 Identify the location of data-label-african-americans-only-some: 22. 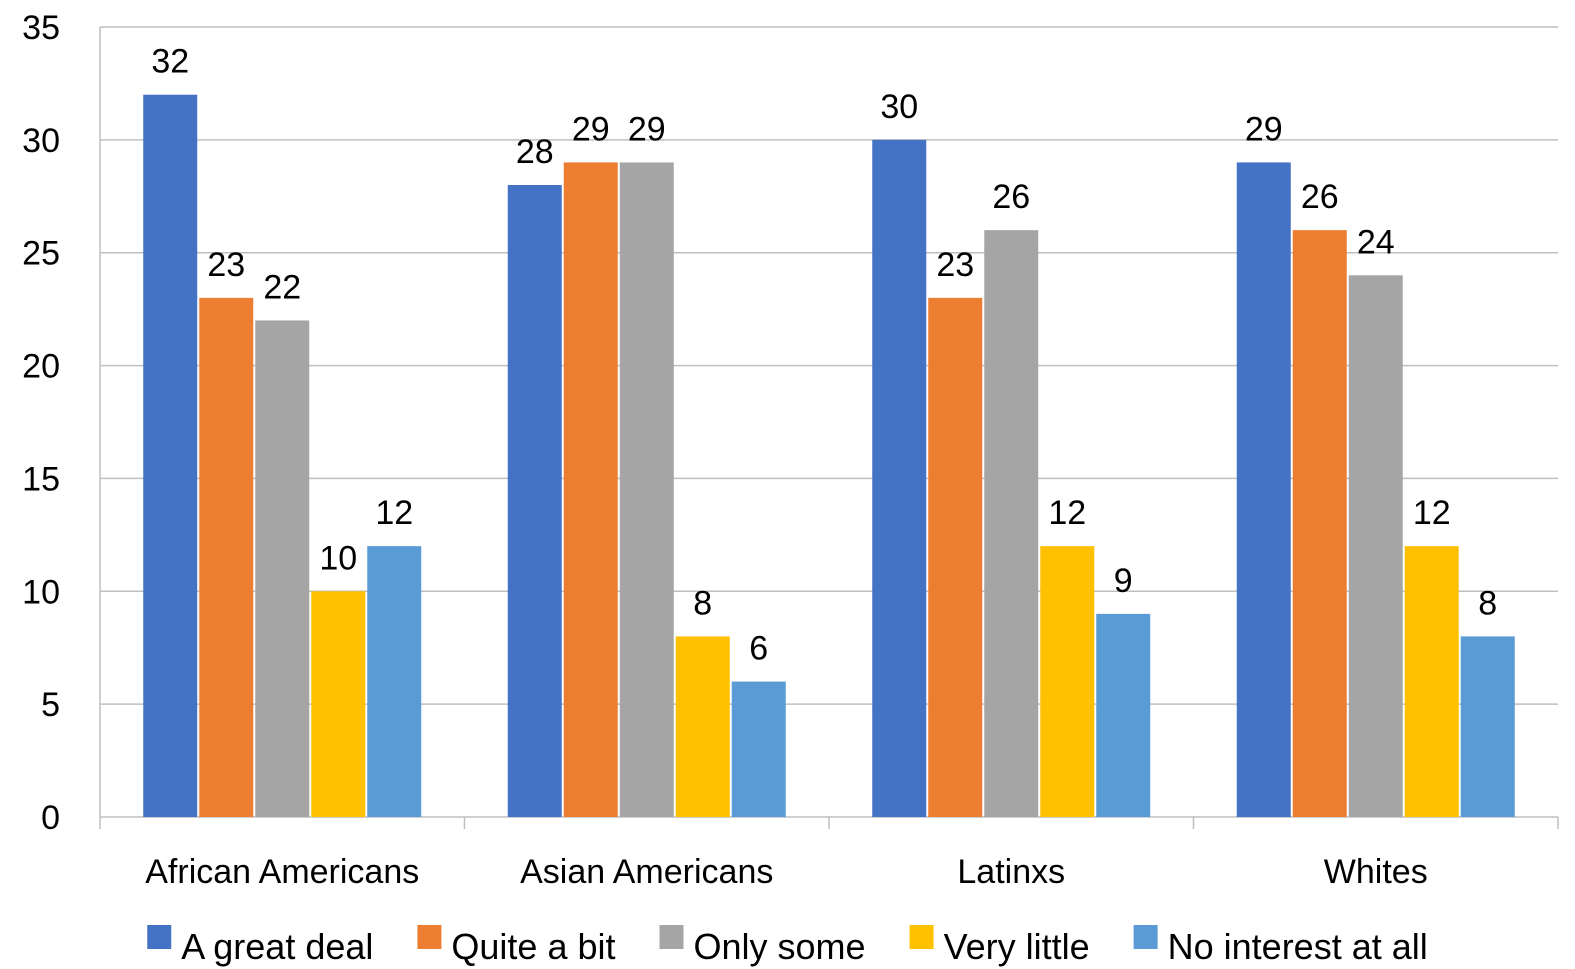
(282, 287).